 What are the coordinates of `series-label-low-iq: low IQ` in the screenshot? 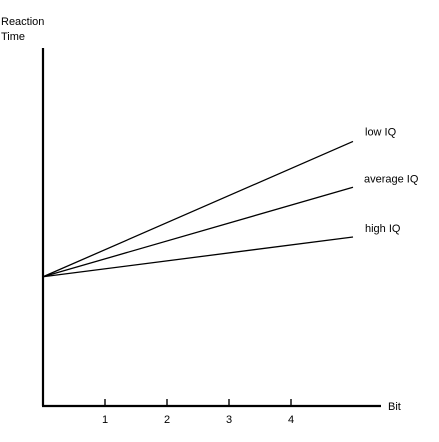 It's located at (381, 132).